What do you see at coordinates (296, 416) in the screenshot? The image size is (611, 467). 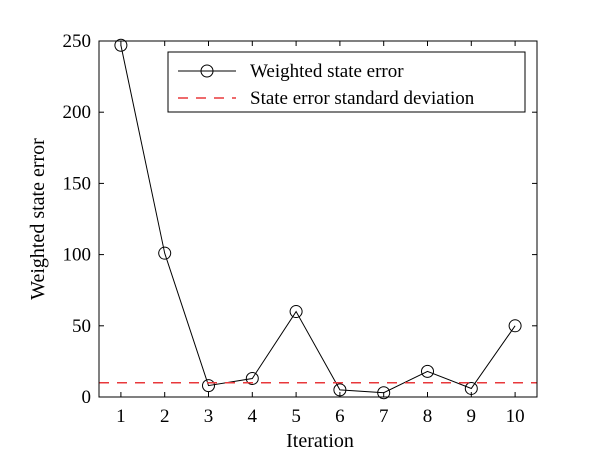 I see `x-tick-label-5: 5` at bounding box center [296, 416].